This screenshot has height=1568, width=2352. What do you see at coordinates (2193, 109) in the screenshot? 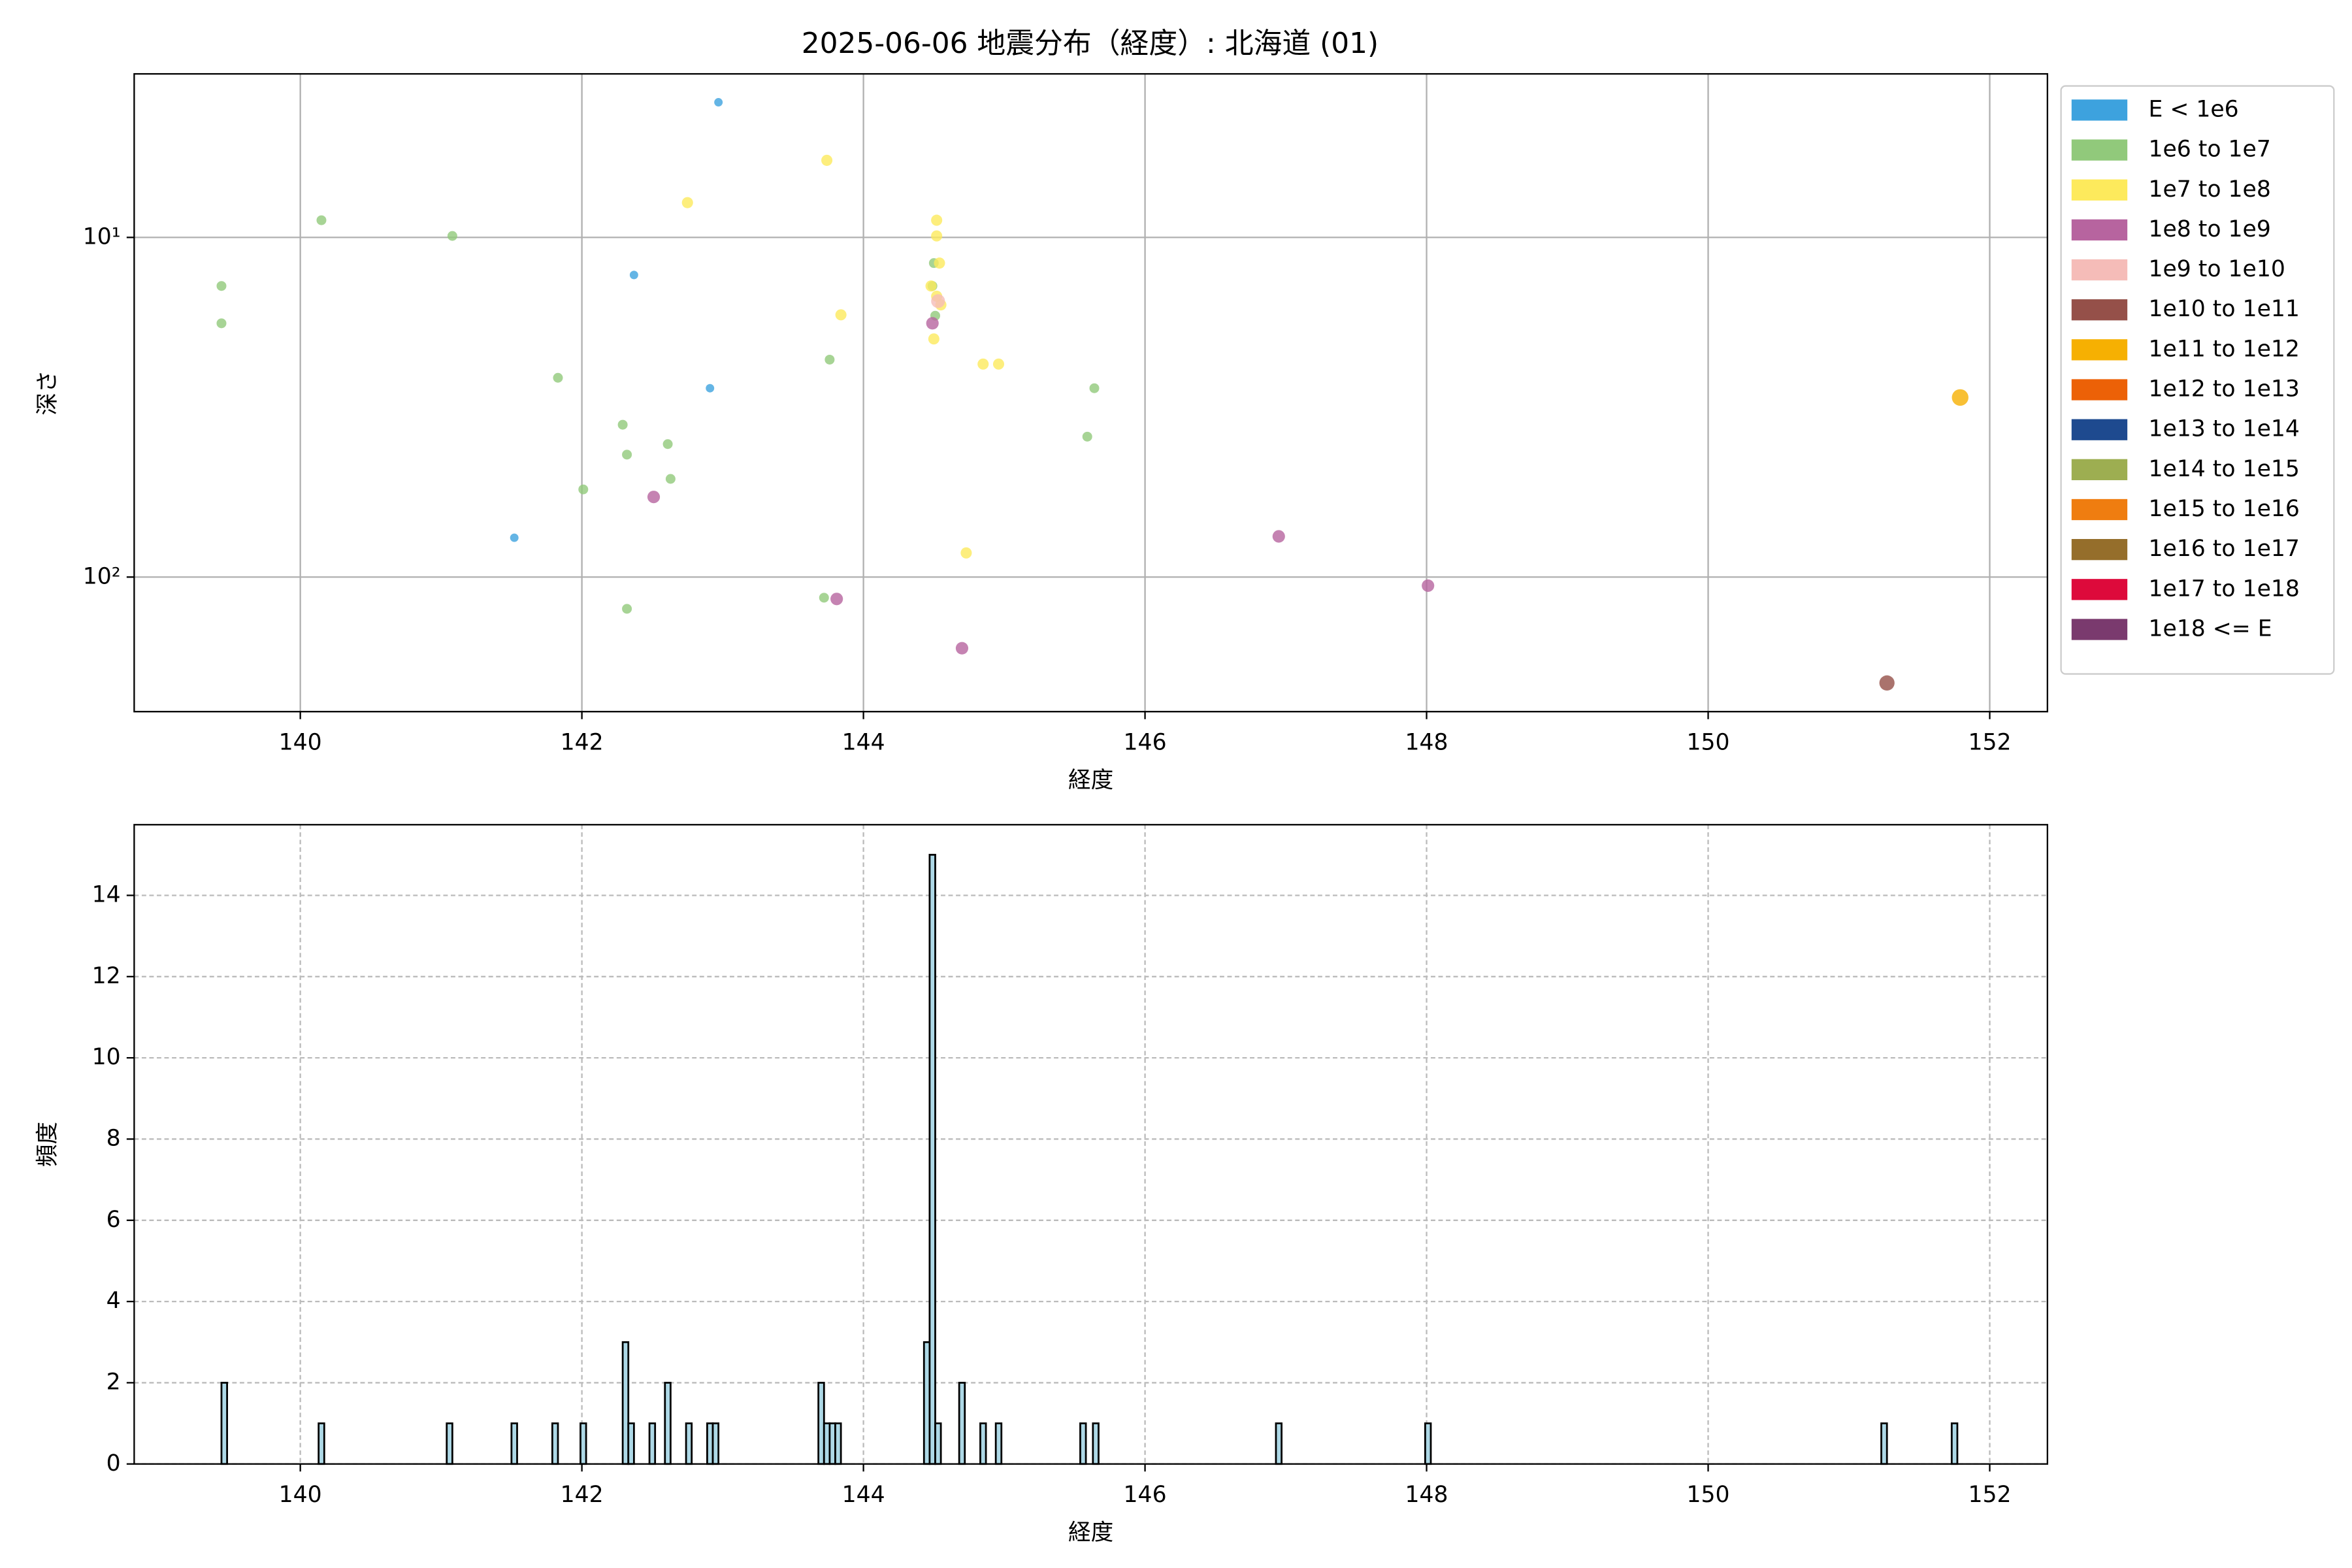
I see `legend-label: E < 1e6` at bounding box center [2193, 109].